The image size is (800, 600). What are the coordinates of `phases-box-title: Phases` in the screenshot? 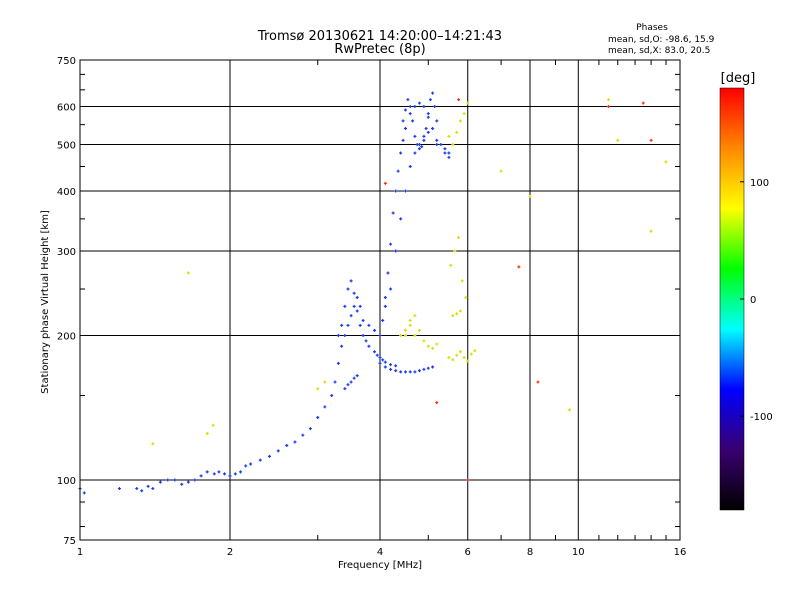 It's located at (652, 28).